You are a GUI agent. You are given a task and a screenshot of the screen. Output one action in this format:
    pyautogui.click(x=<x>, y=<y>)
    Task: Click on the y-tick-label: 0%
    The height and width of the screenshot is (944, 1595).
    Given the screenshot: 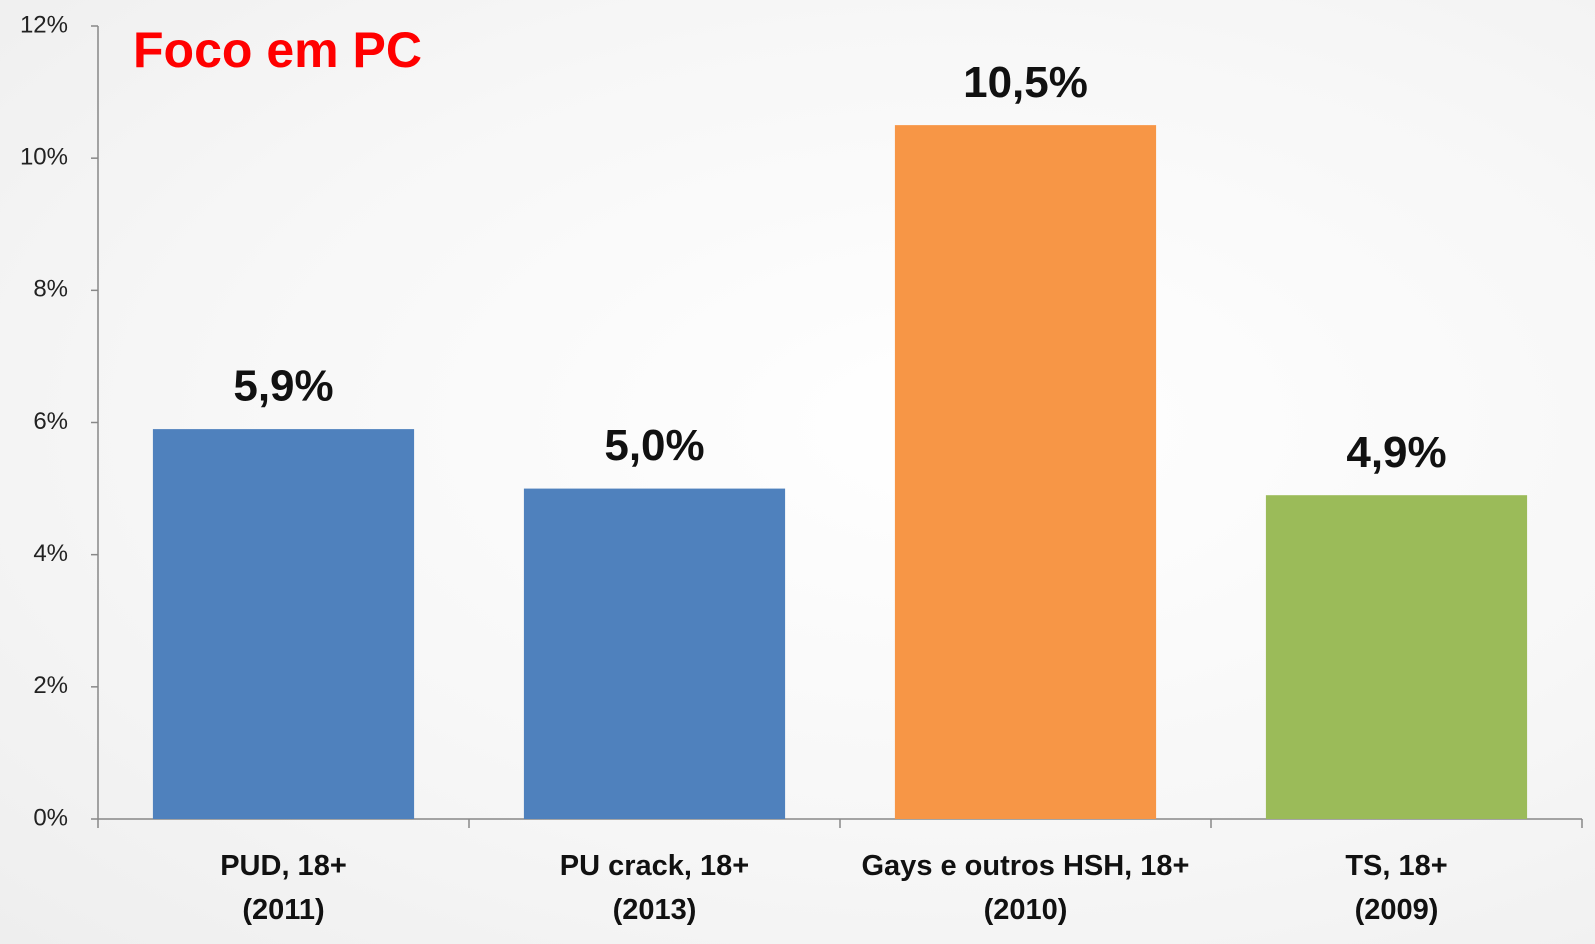 What is the action you would take?
    pyautogui.click(x=50, y=817)
    